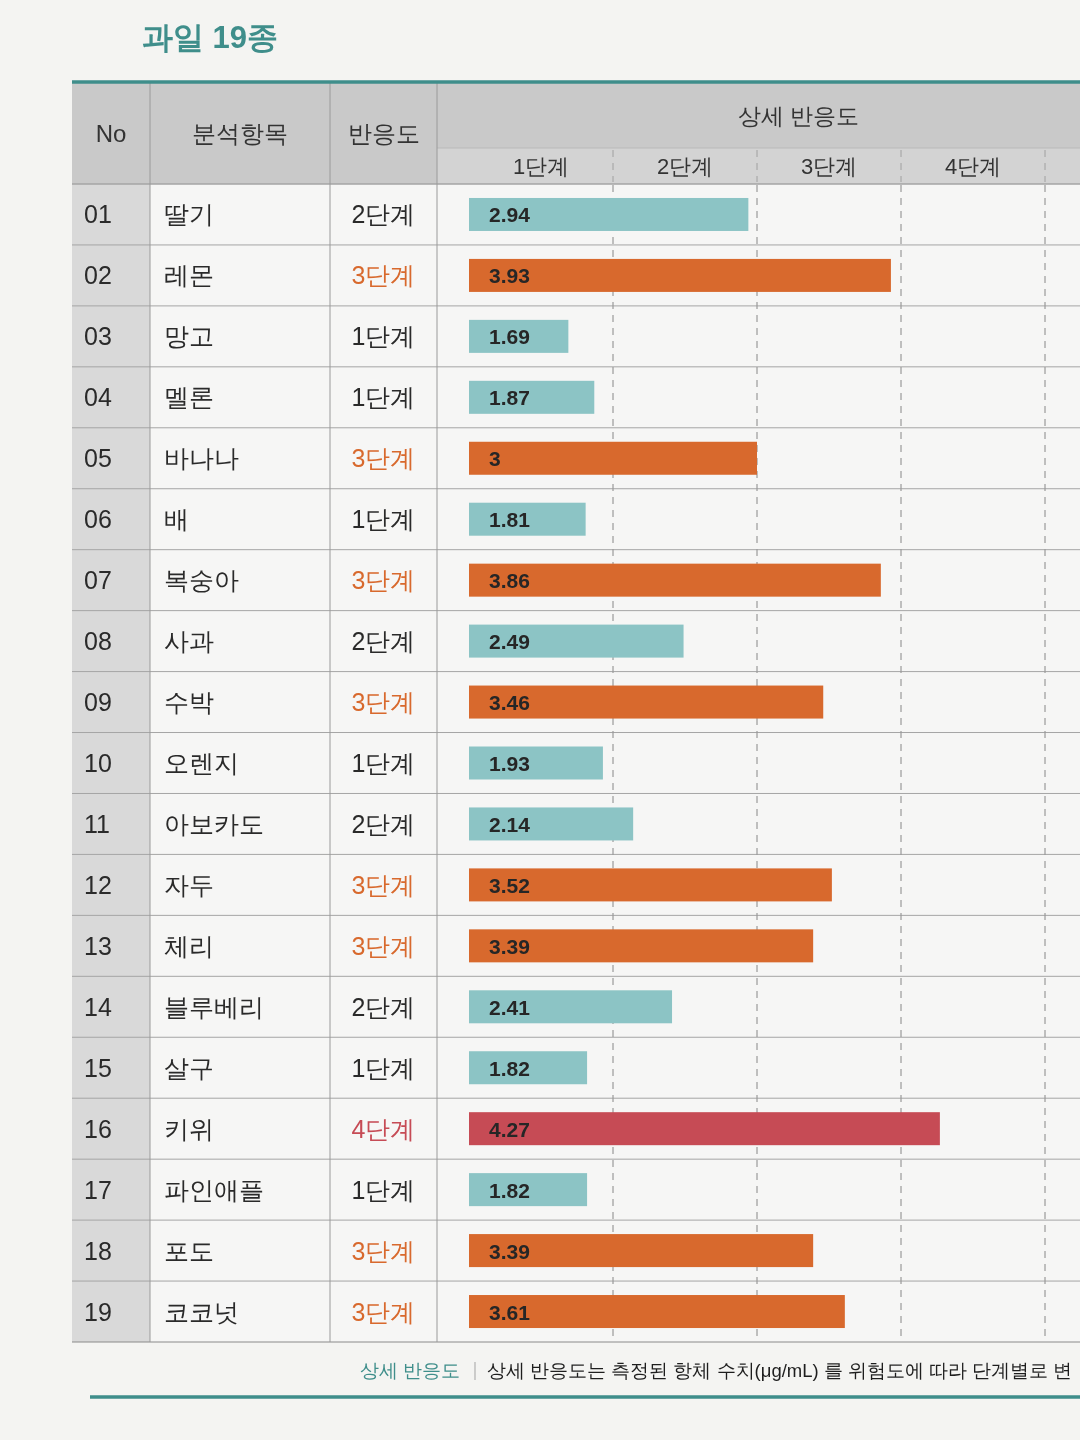  I want to click on y-tick-label: 복숭아, so click(201, 580).